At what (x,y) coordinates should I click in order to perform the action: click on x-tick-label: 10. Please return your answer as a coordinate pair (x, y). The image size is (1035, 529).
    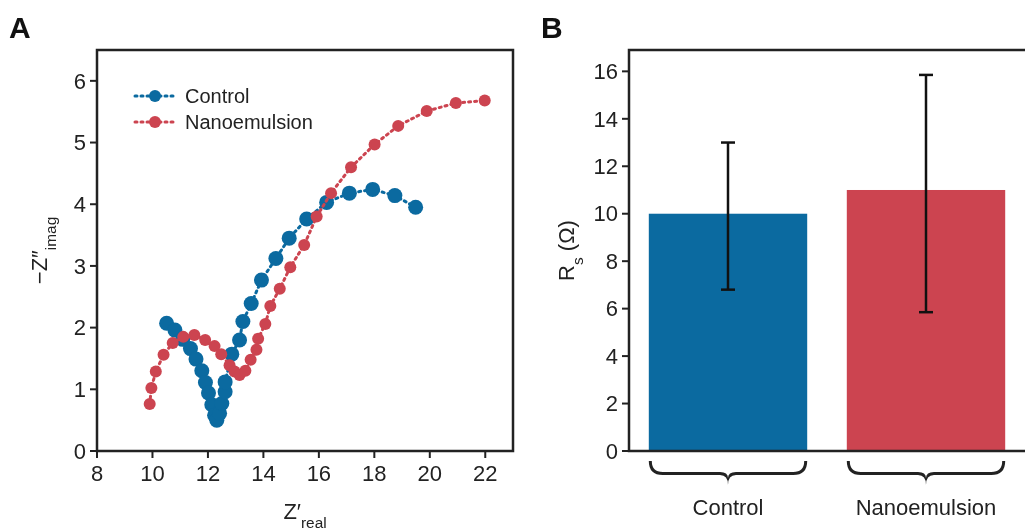
    Looking at the image, I should click on (152, 473).